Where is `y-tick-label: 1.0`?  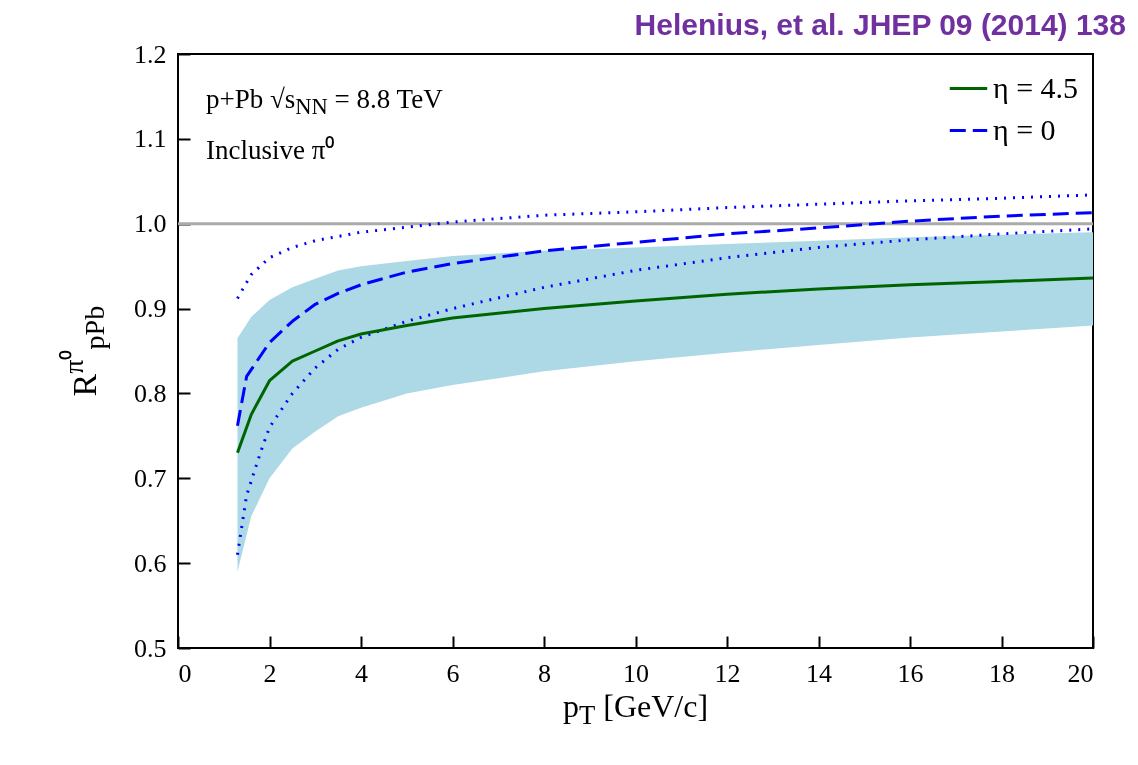
y-tick-label: 1.0 is located at coordinates (150, 224).